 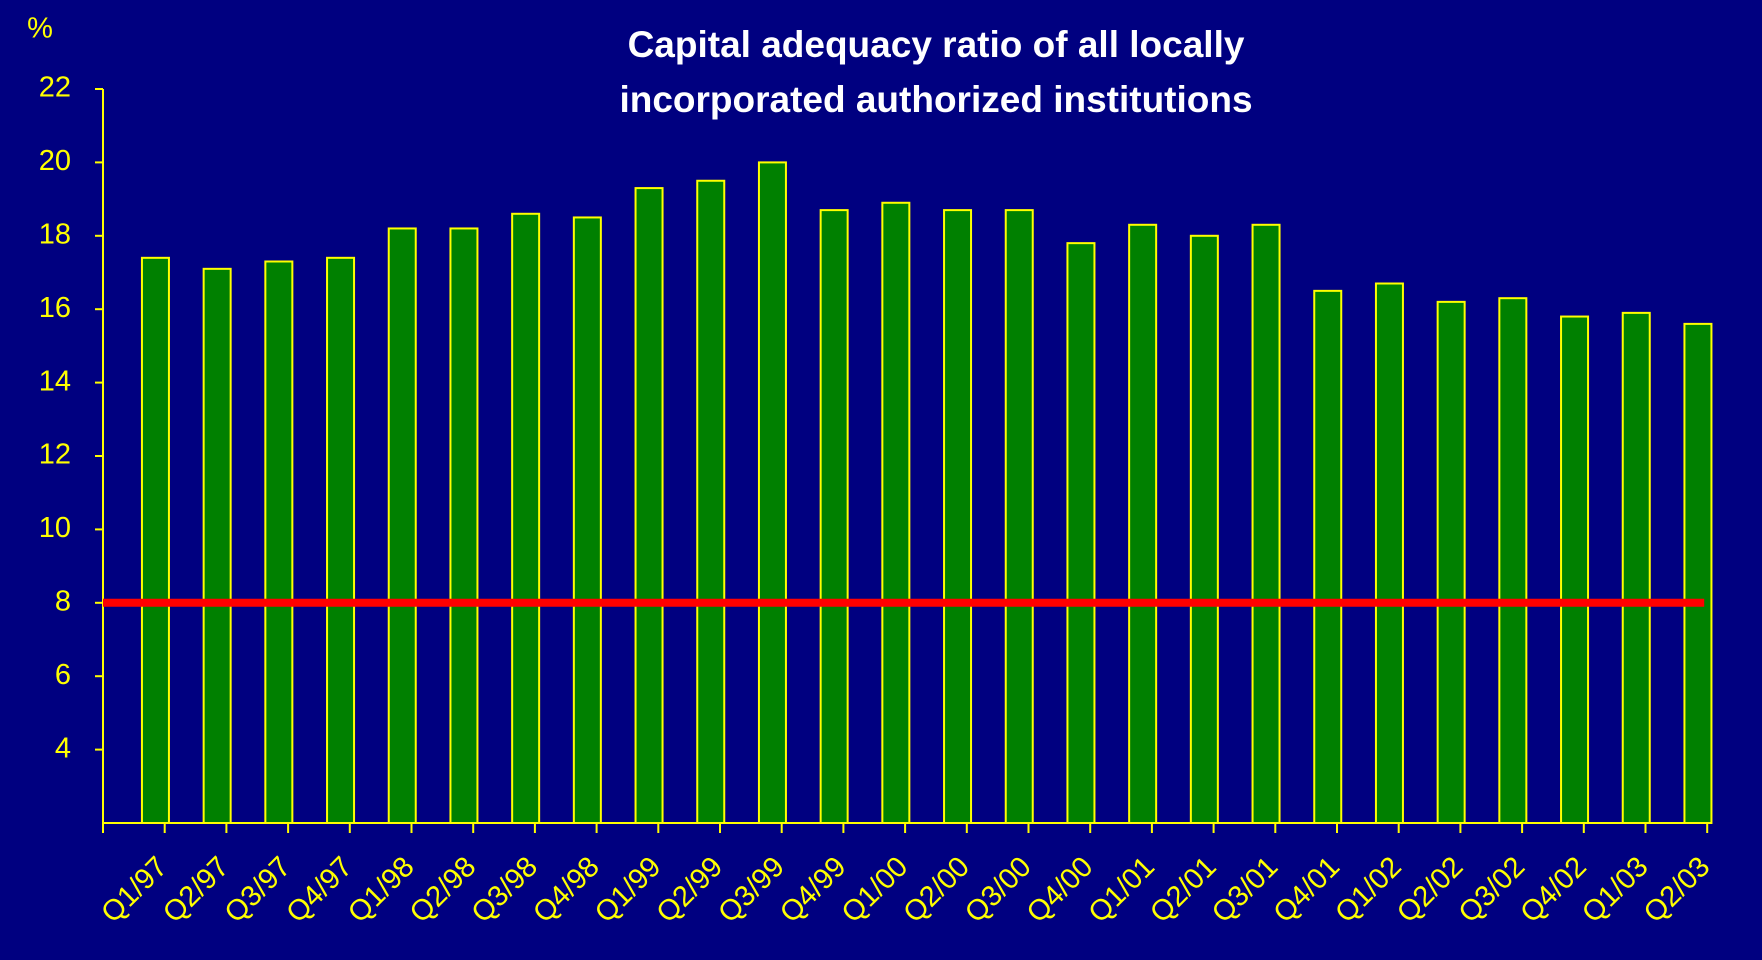 I want to click on y-tick-label: 10, so click(x=55, y=528).